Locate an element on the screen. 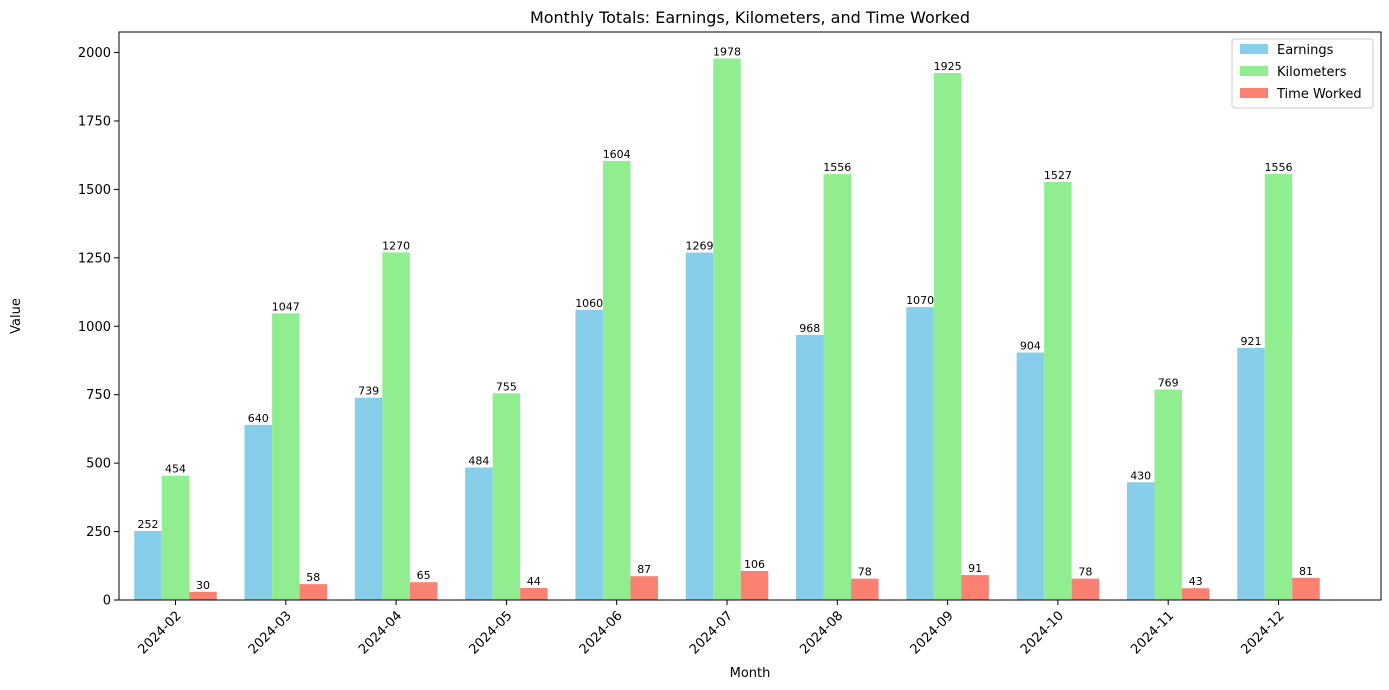 The height and width of the screenshot is (690, 1389). legend: Earnings Kilometers Time Worked is located at coordinates (1302, 73).